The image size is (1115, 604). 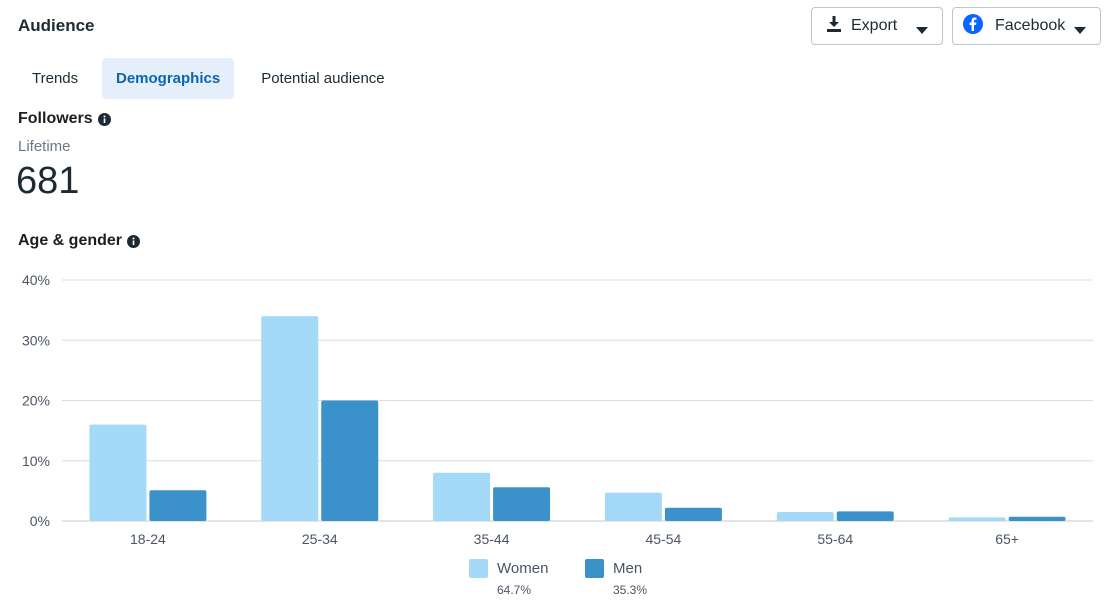 I want to click on x-tick-label: 65+, so click(x=1007, y=539).